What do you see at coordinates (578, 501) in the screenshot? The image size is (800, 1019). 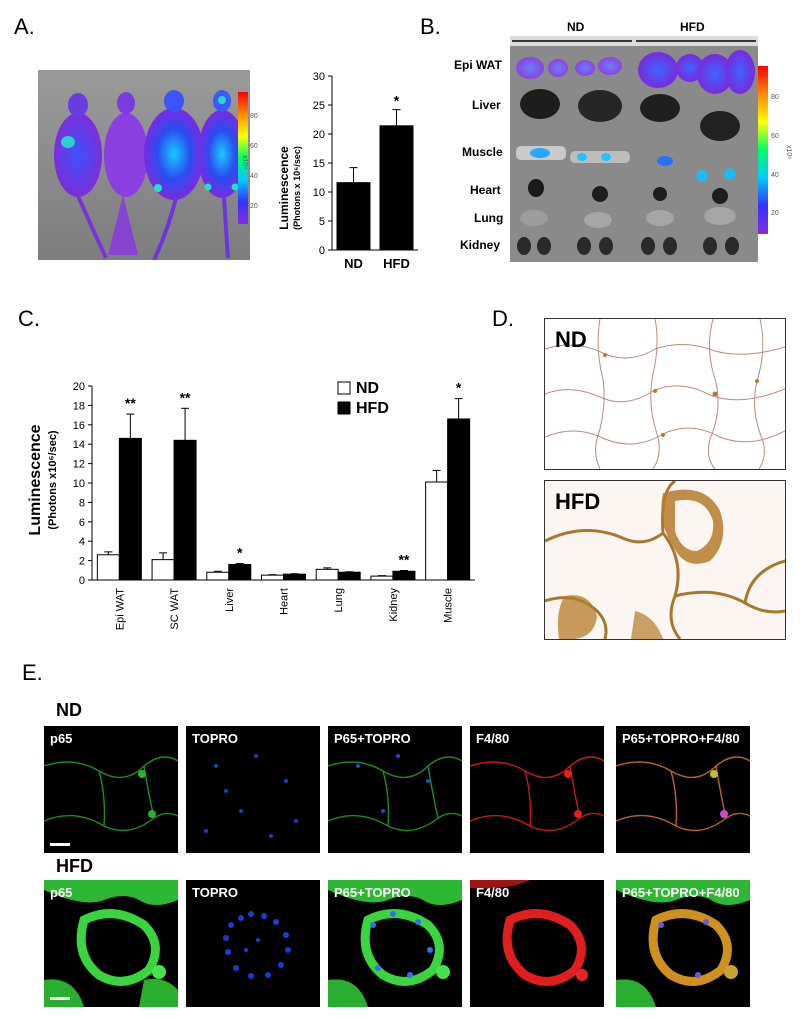 I see `histology-label-hfd: HFD` at bounding box center [578, 501].